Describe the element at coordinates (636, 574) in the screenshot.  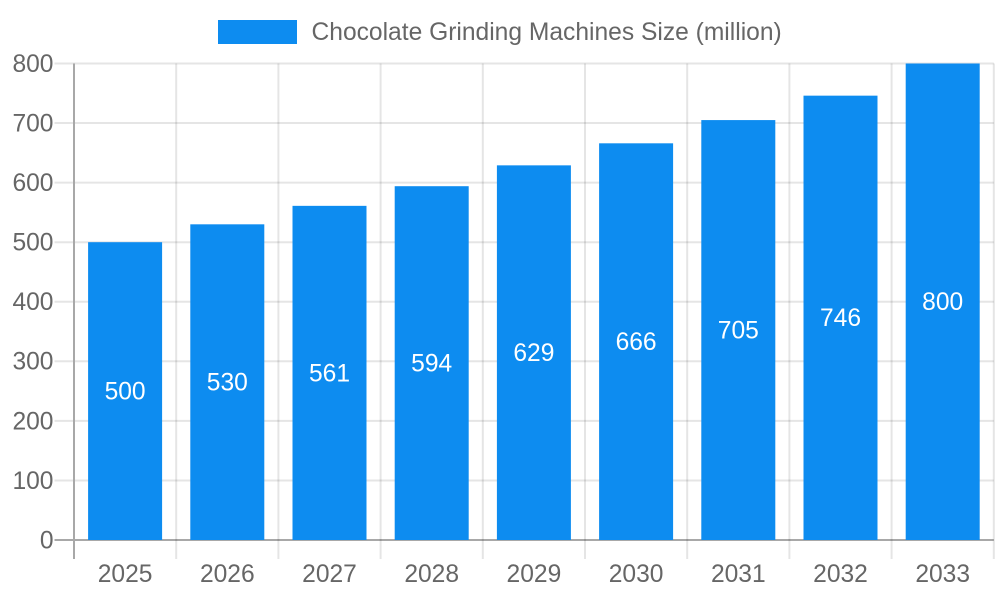
I see `svg-text: 2030` at that location.